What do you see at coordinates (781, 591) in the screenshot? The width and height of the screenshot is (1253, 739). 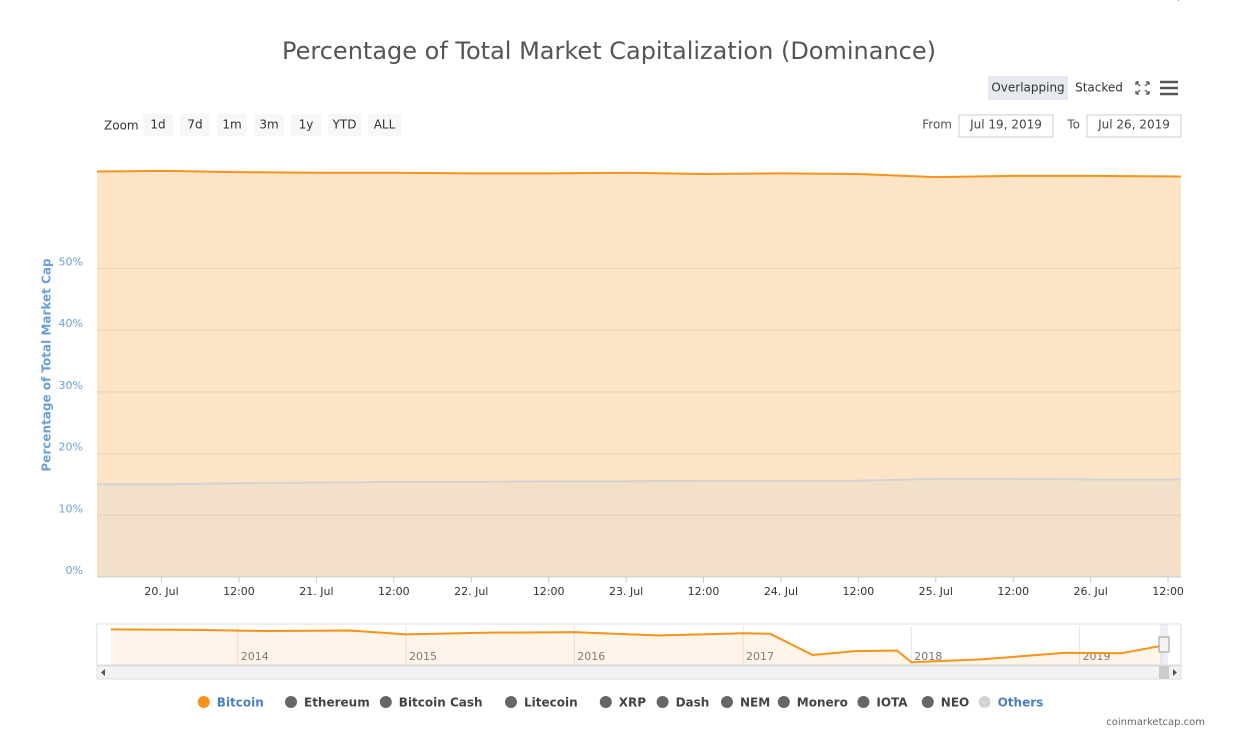 I see `x-tick-label: 24. Jul` at bounding box center [781, 591].